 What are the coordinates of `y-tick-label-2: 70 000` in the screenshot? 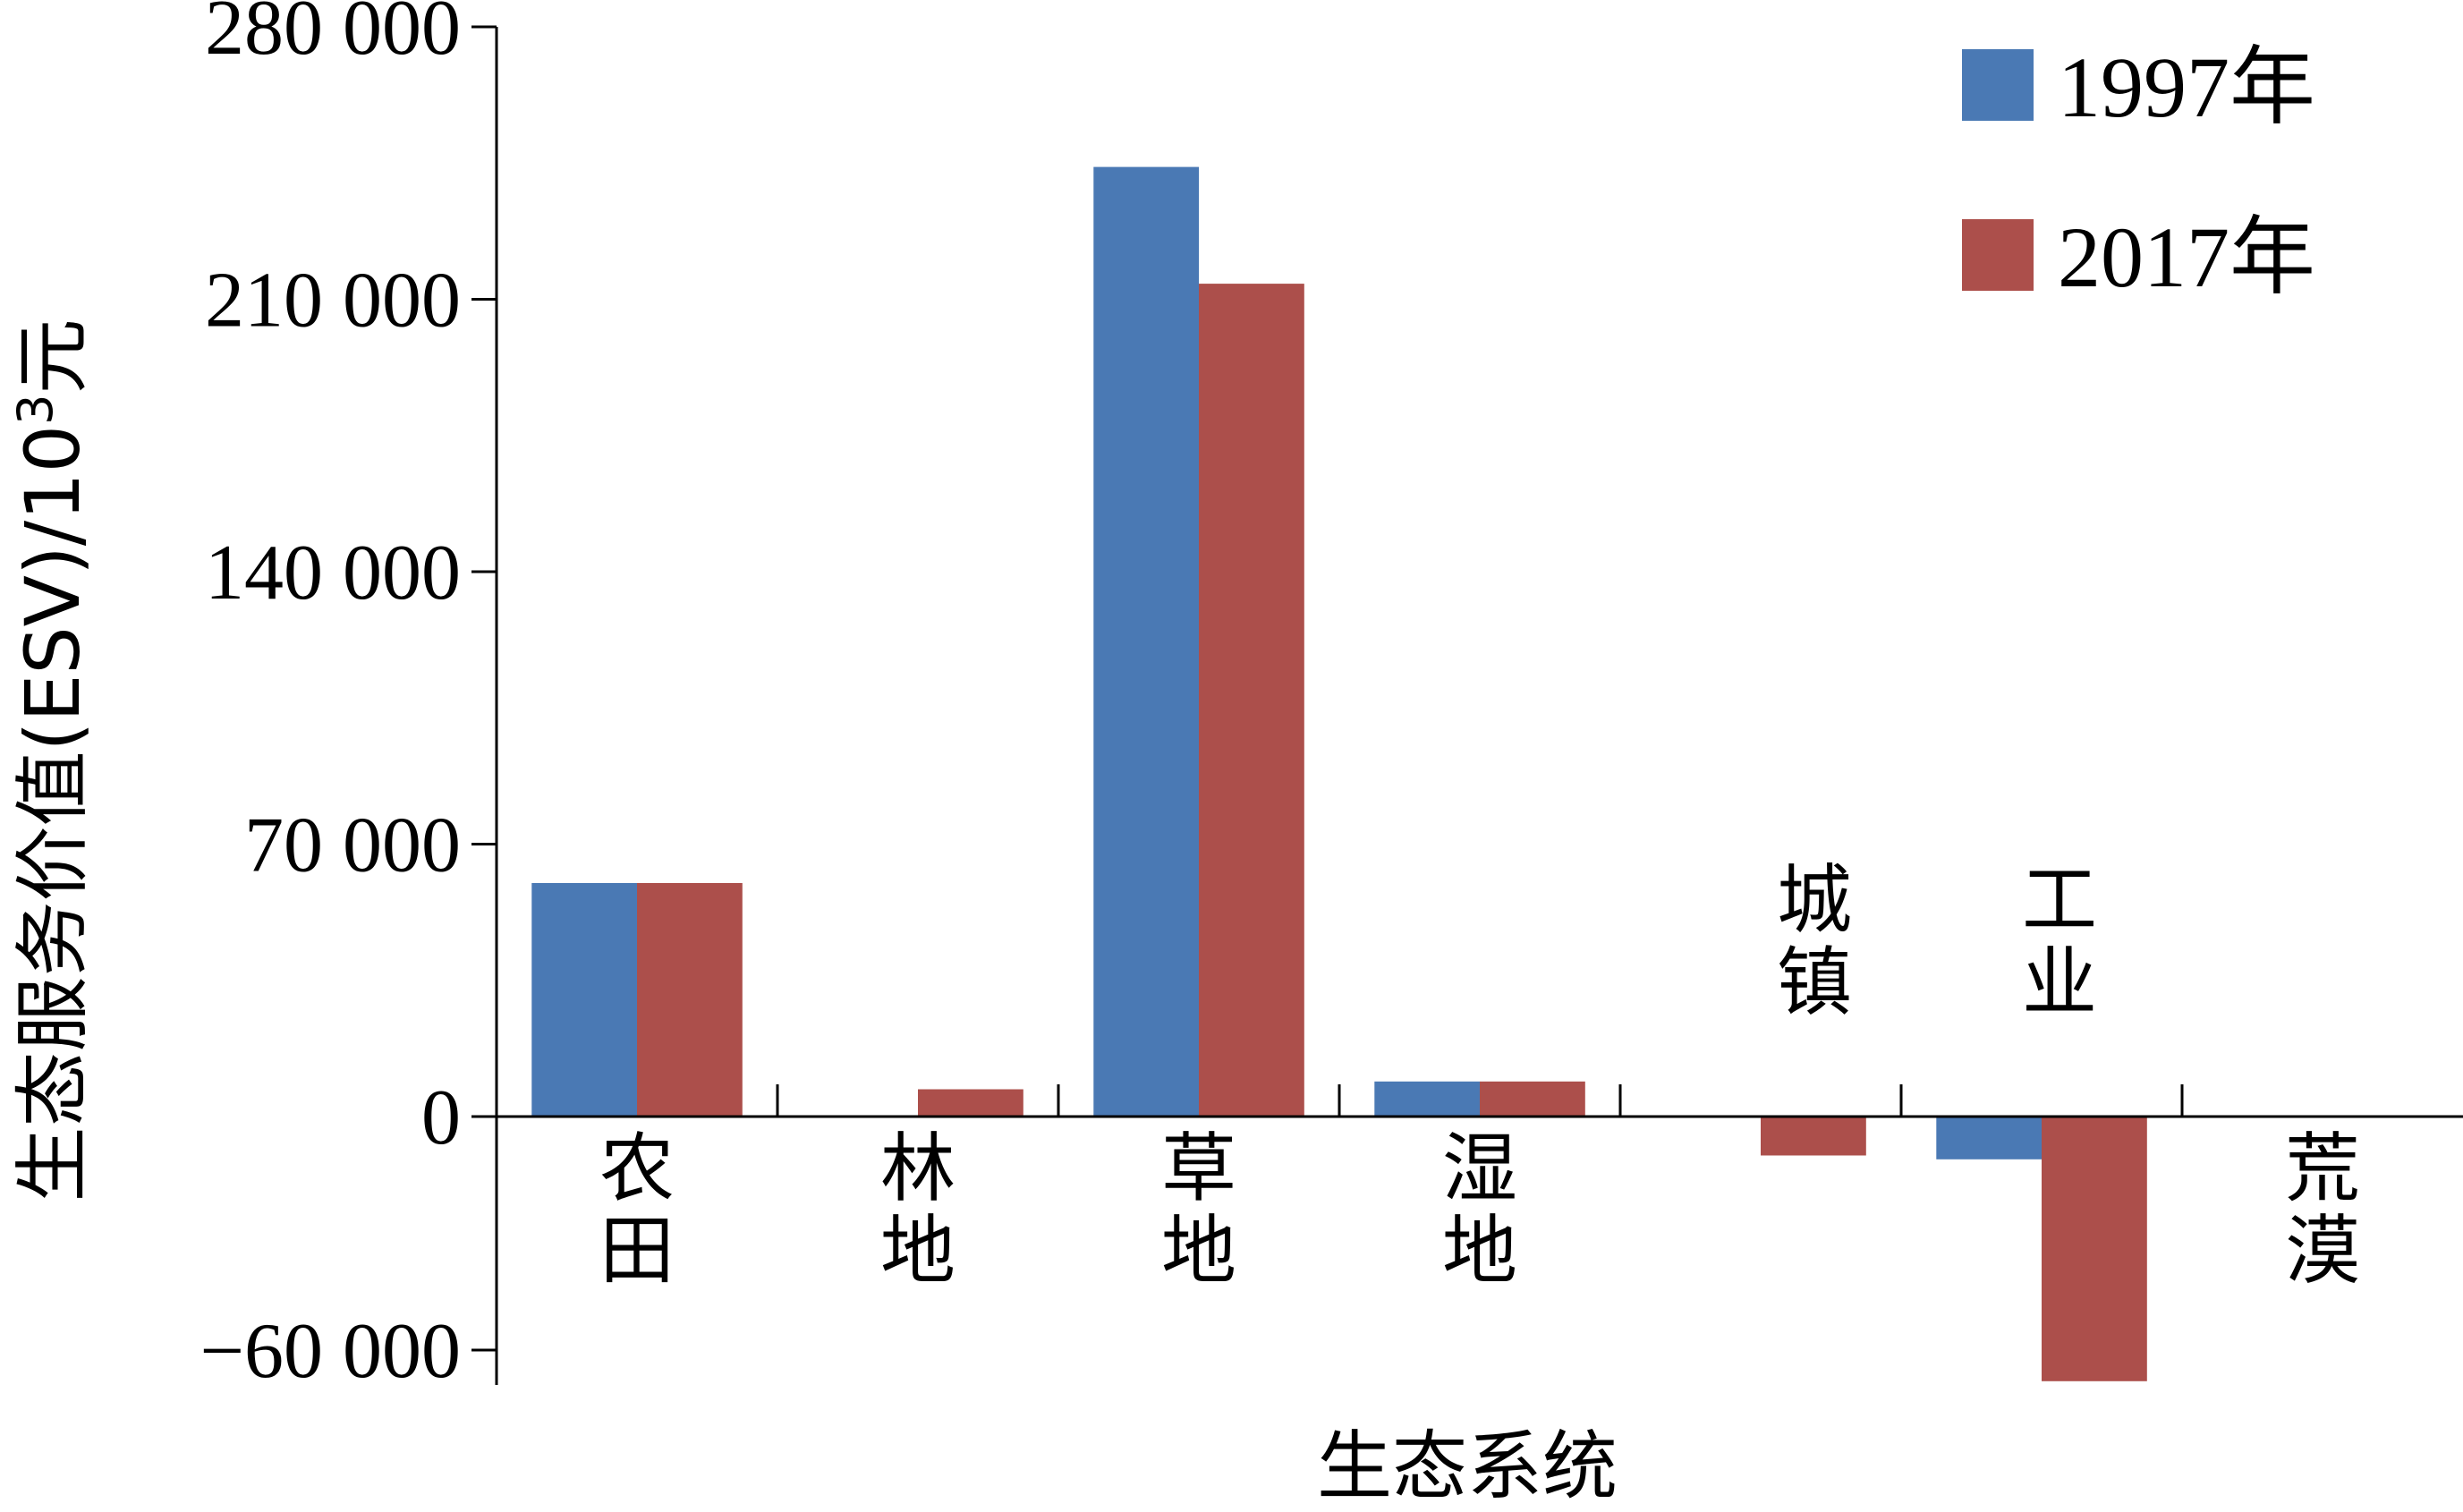 It's located at (352, 846).